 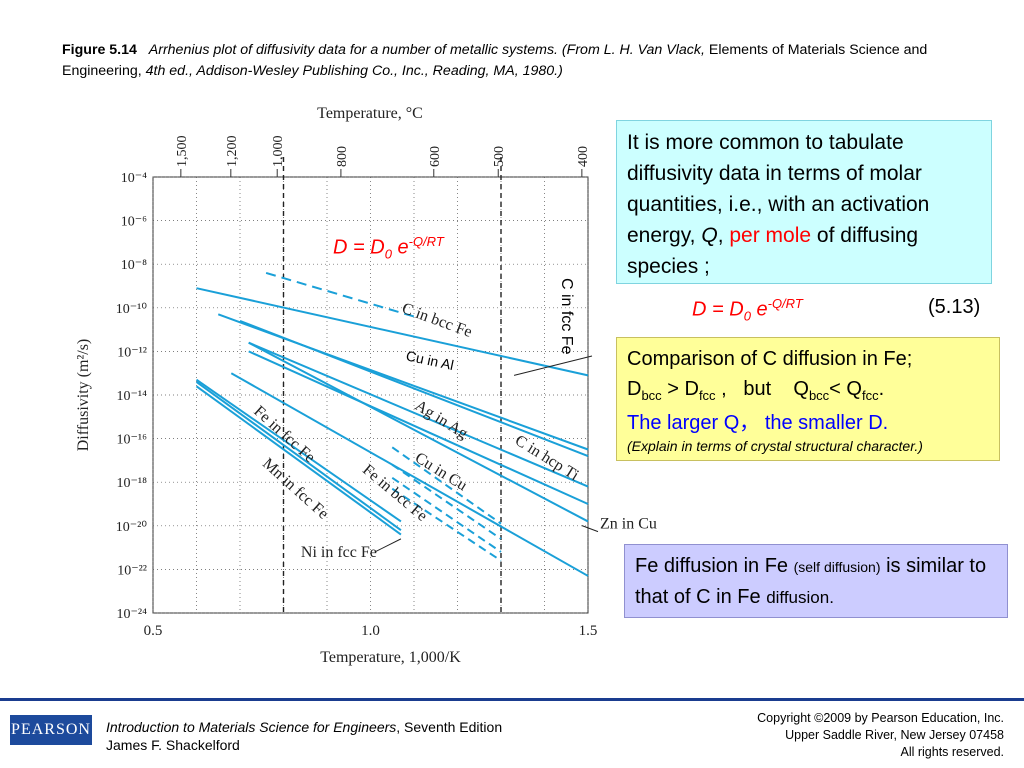 I want to click on box3-self: (self diffusion), so click(x=837, y=567).